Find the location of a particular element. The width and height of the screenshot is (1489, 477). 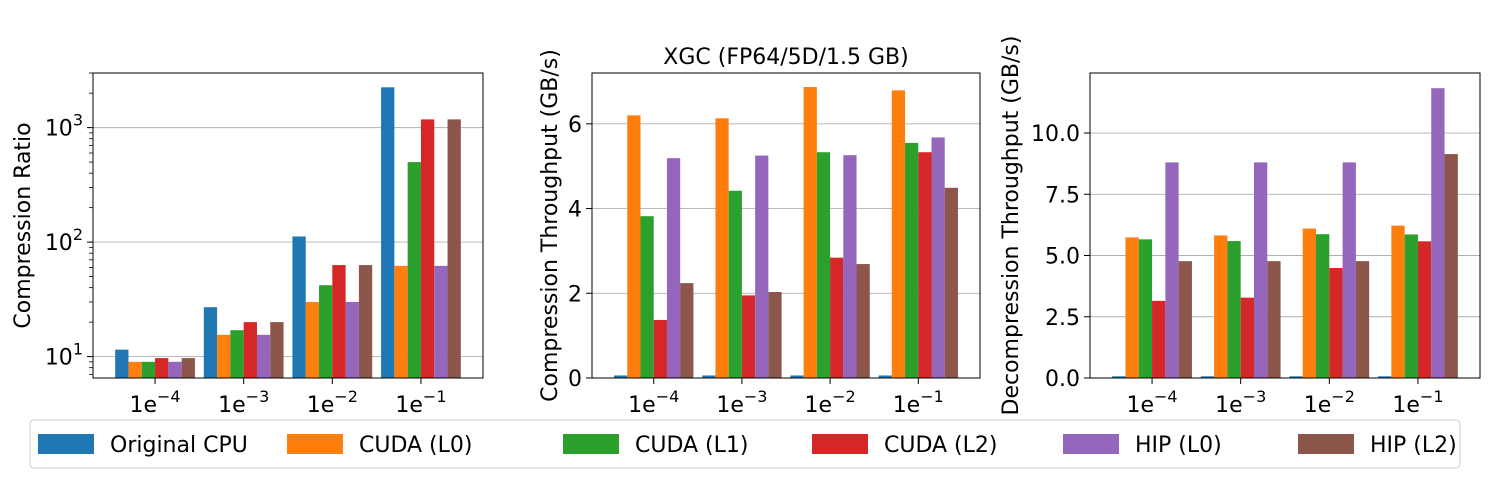

legend-frame is located at coordinates (745, 444).